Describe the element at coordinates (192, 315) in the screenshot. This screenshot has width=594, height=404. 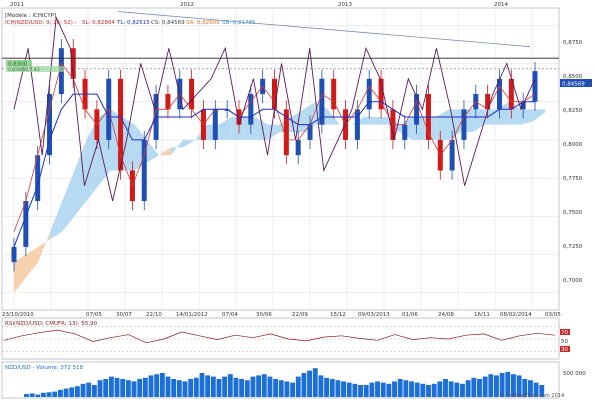
I see `date-label: 14/01/2012` at that location.